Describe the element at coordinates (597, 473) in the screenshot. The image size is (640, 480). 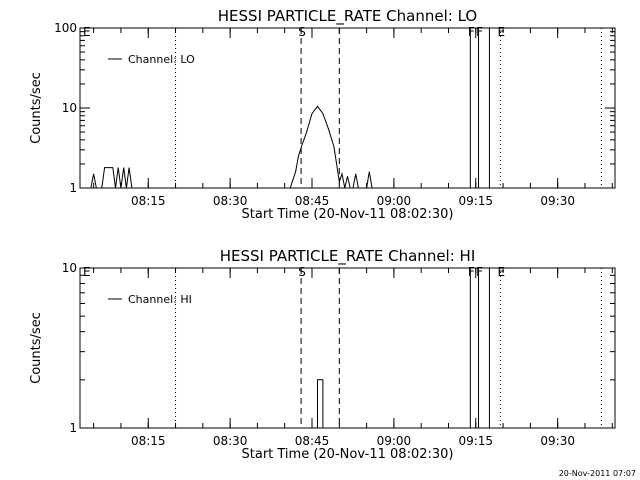
I see `footer-timestamp: 20-Nov-2011 07:07` at that location.